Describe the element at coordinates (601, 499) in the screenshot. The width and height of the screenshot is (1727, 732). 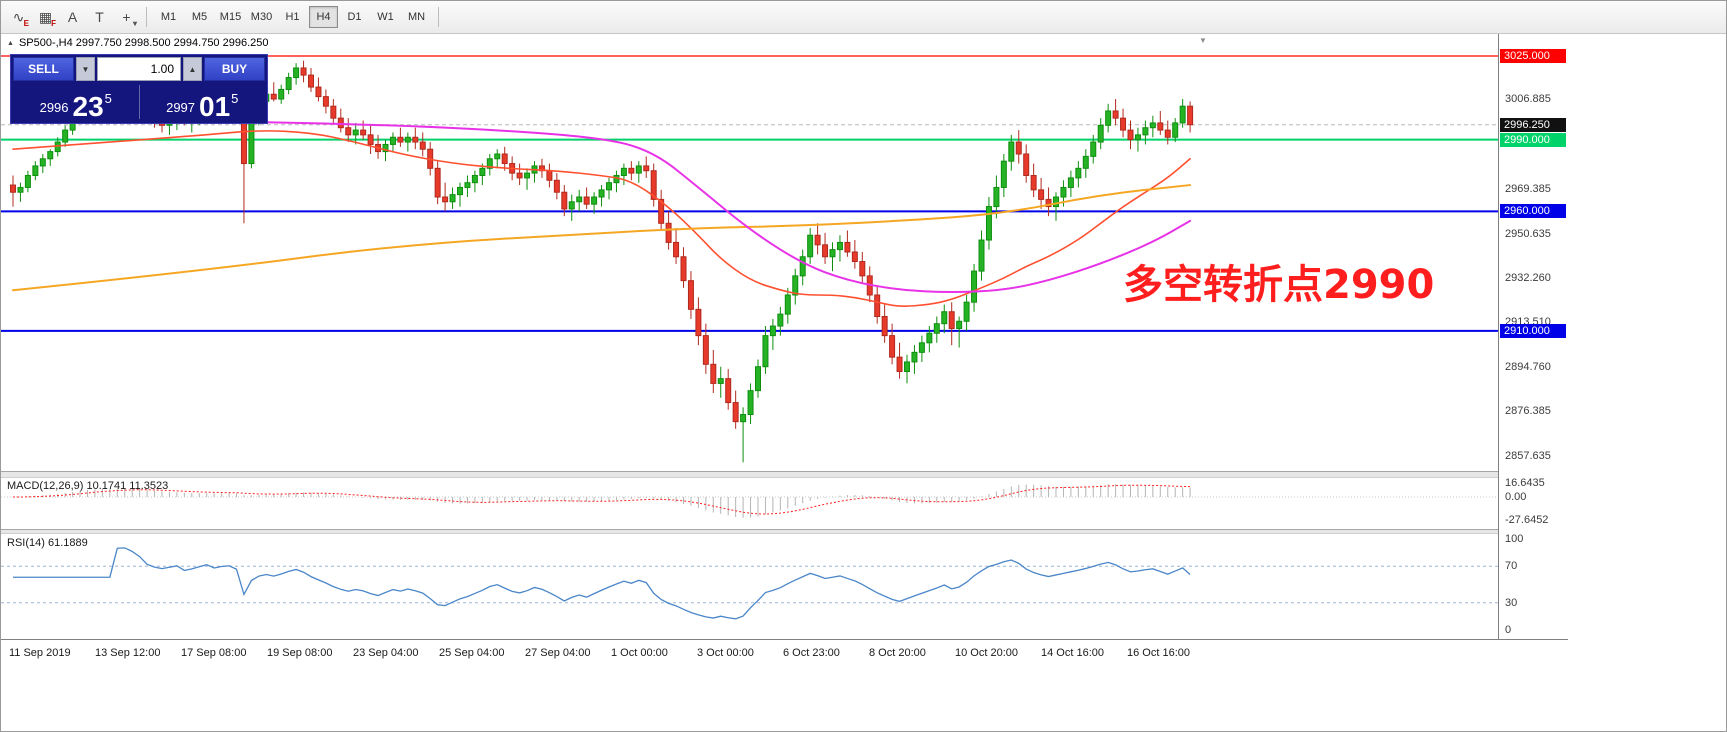
I see `macd-signal-line` at that location.